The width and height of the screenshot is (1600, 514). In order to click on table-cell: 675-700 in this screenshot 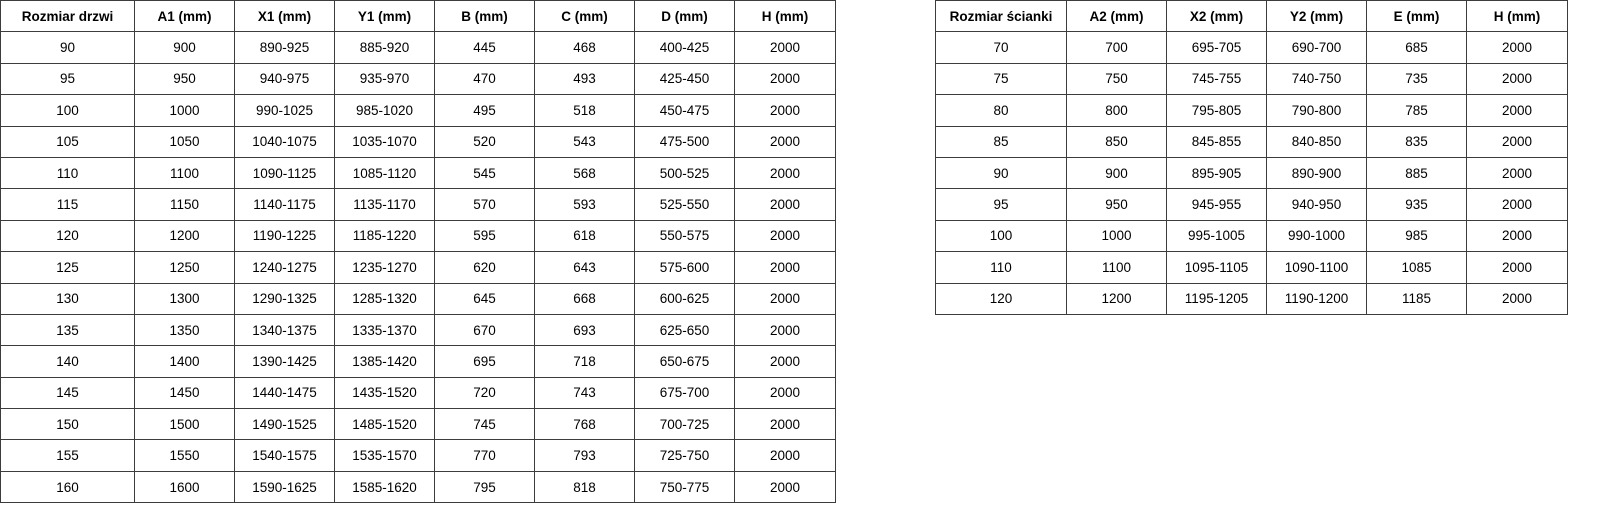, I will do `click(684, 393)`.